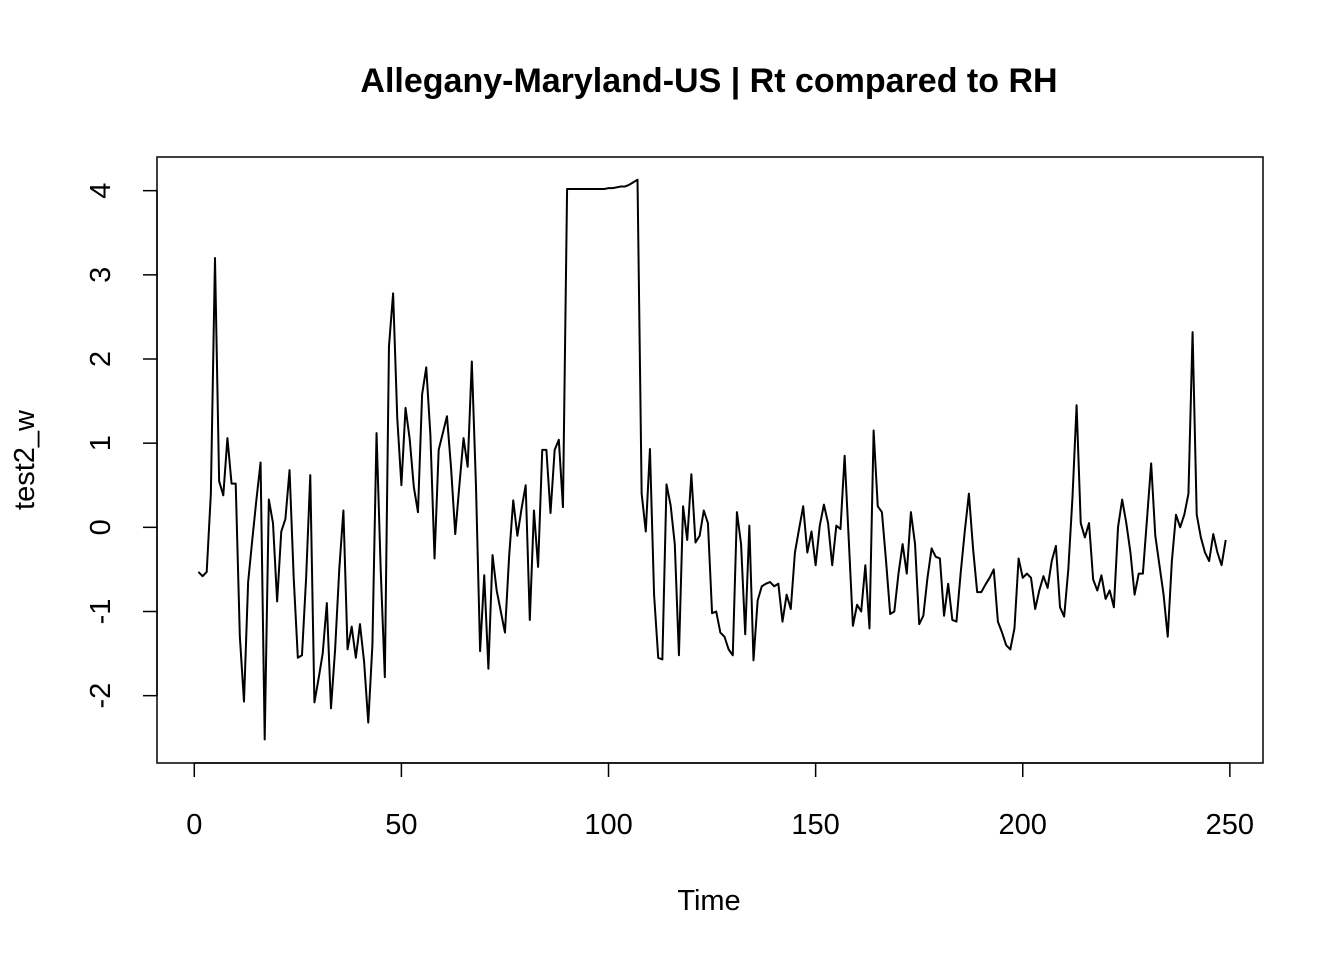 The height and width of the screenshot is (965, 1344). What do you see at coordinates (720, 801) in the screenshot?
I see `x-axis: 0 50 100 150 200 250` at bounding box center [720, 801].